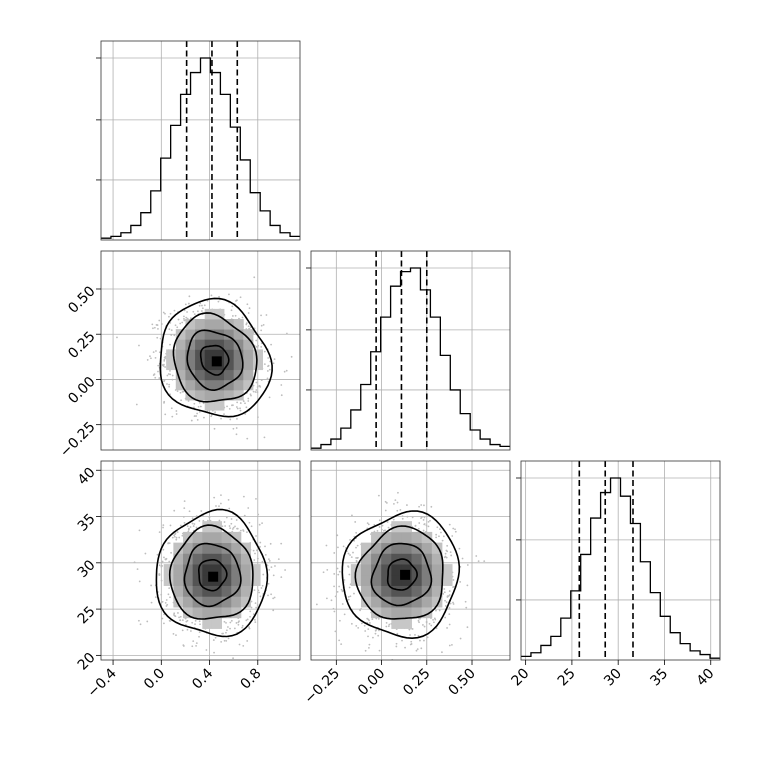 Image resolution: width=760 pixels, height=760 pixels. Describe the element at coordinates (81, 299) in the screenshot. I see `y-tick-label-1: 0.50` at that location.